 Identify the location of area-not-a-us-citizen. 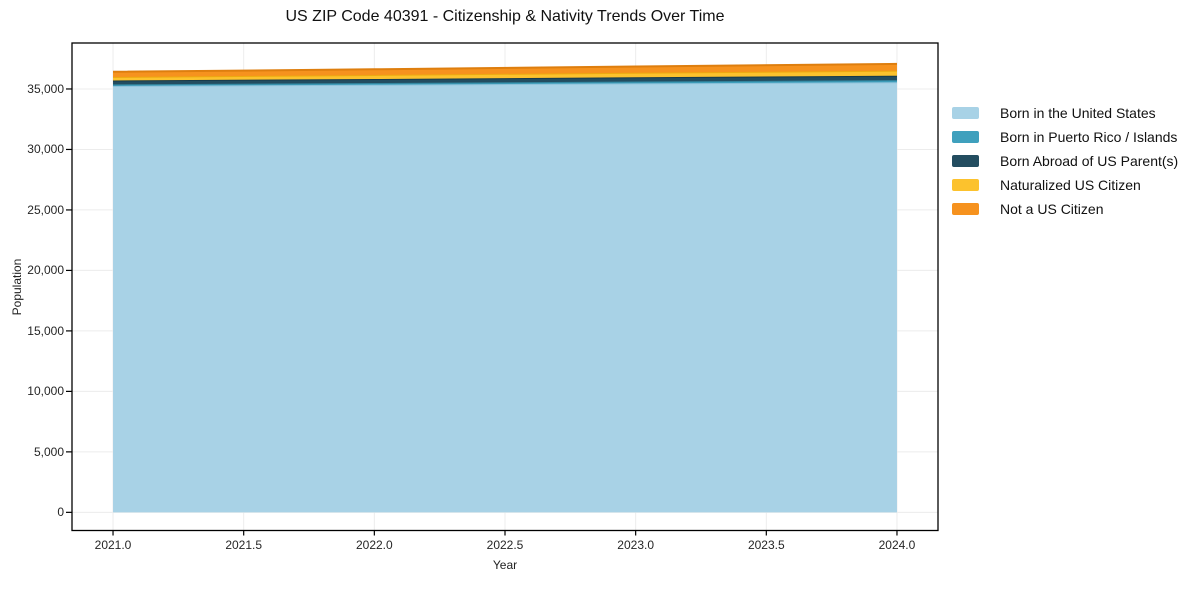
(505, 70).